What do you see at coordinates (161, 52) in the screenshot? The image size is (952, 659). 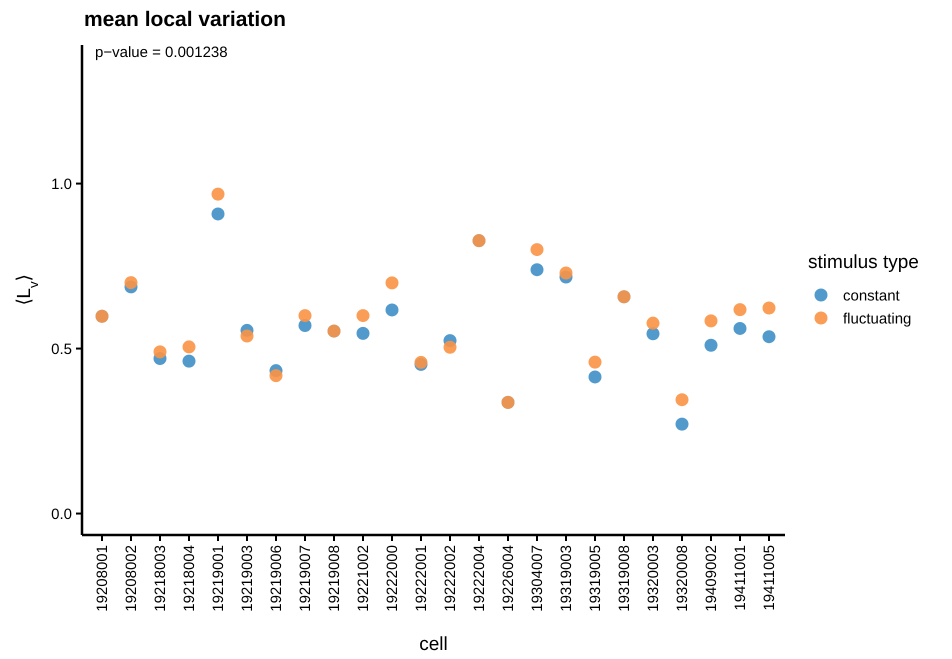 I see `annotation: p−value = 0.001238` at bounding box center [161, 52].